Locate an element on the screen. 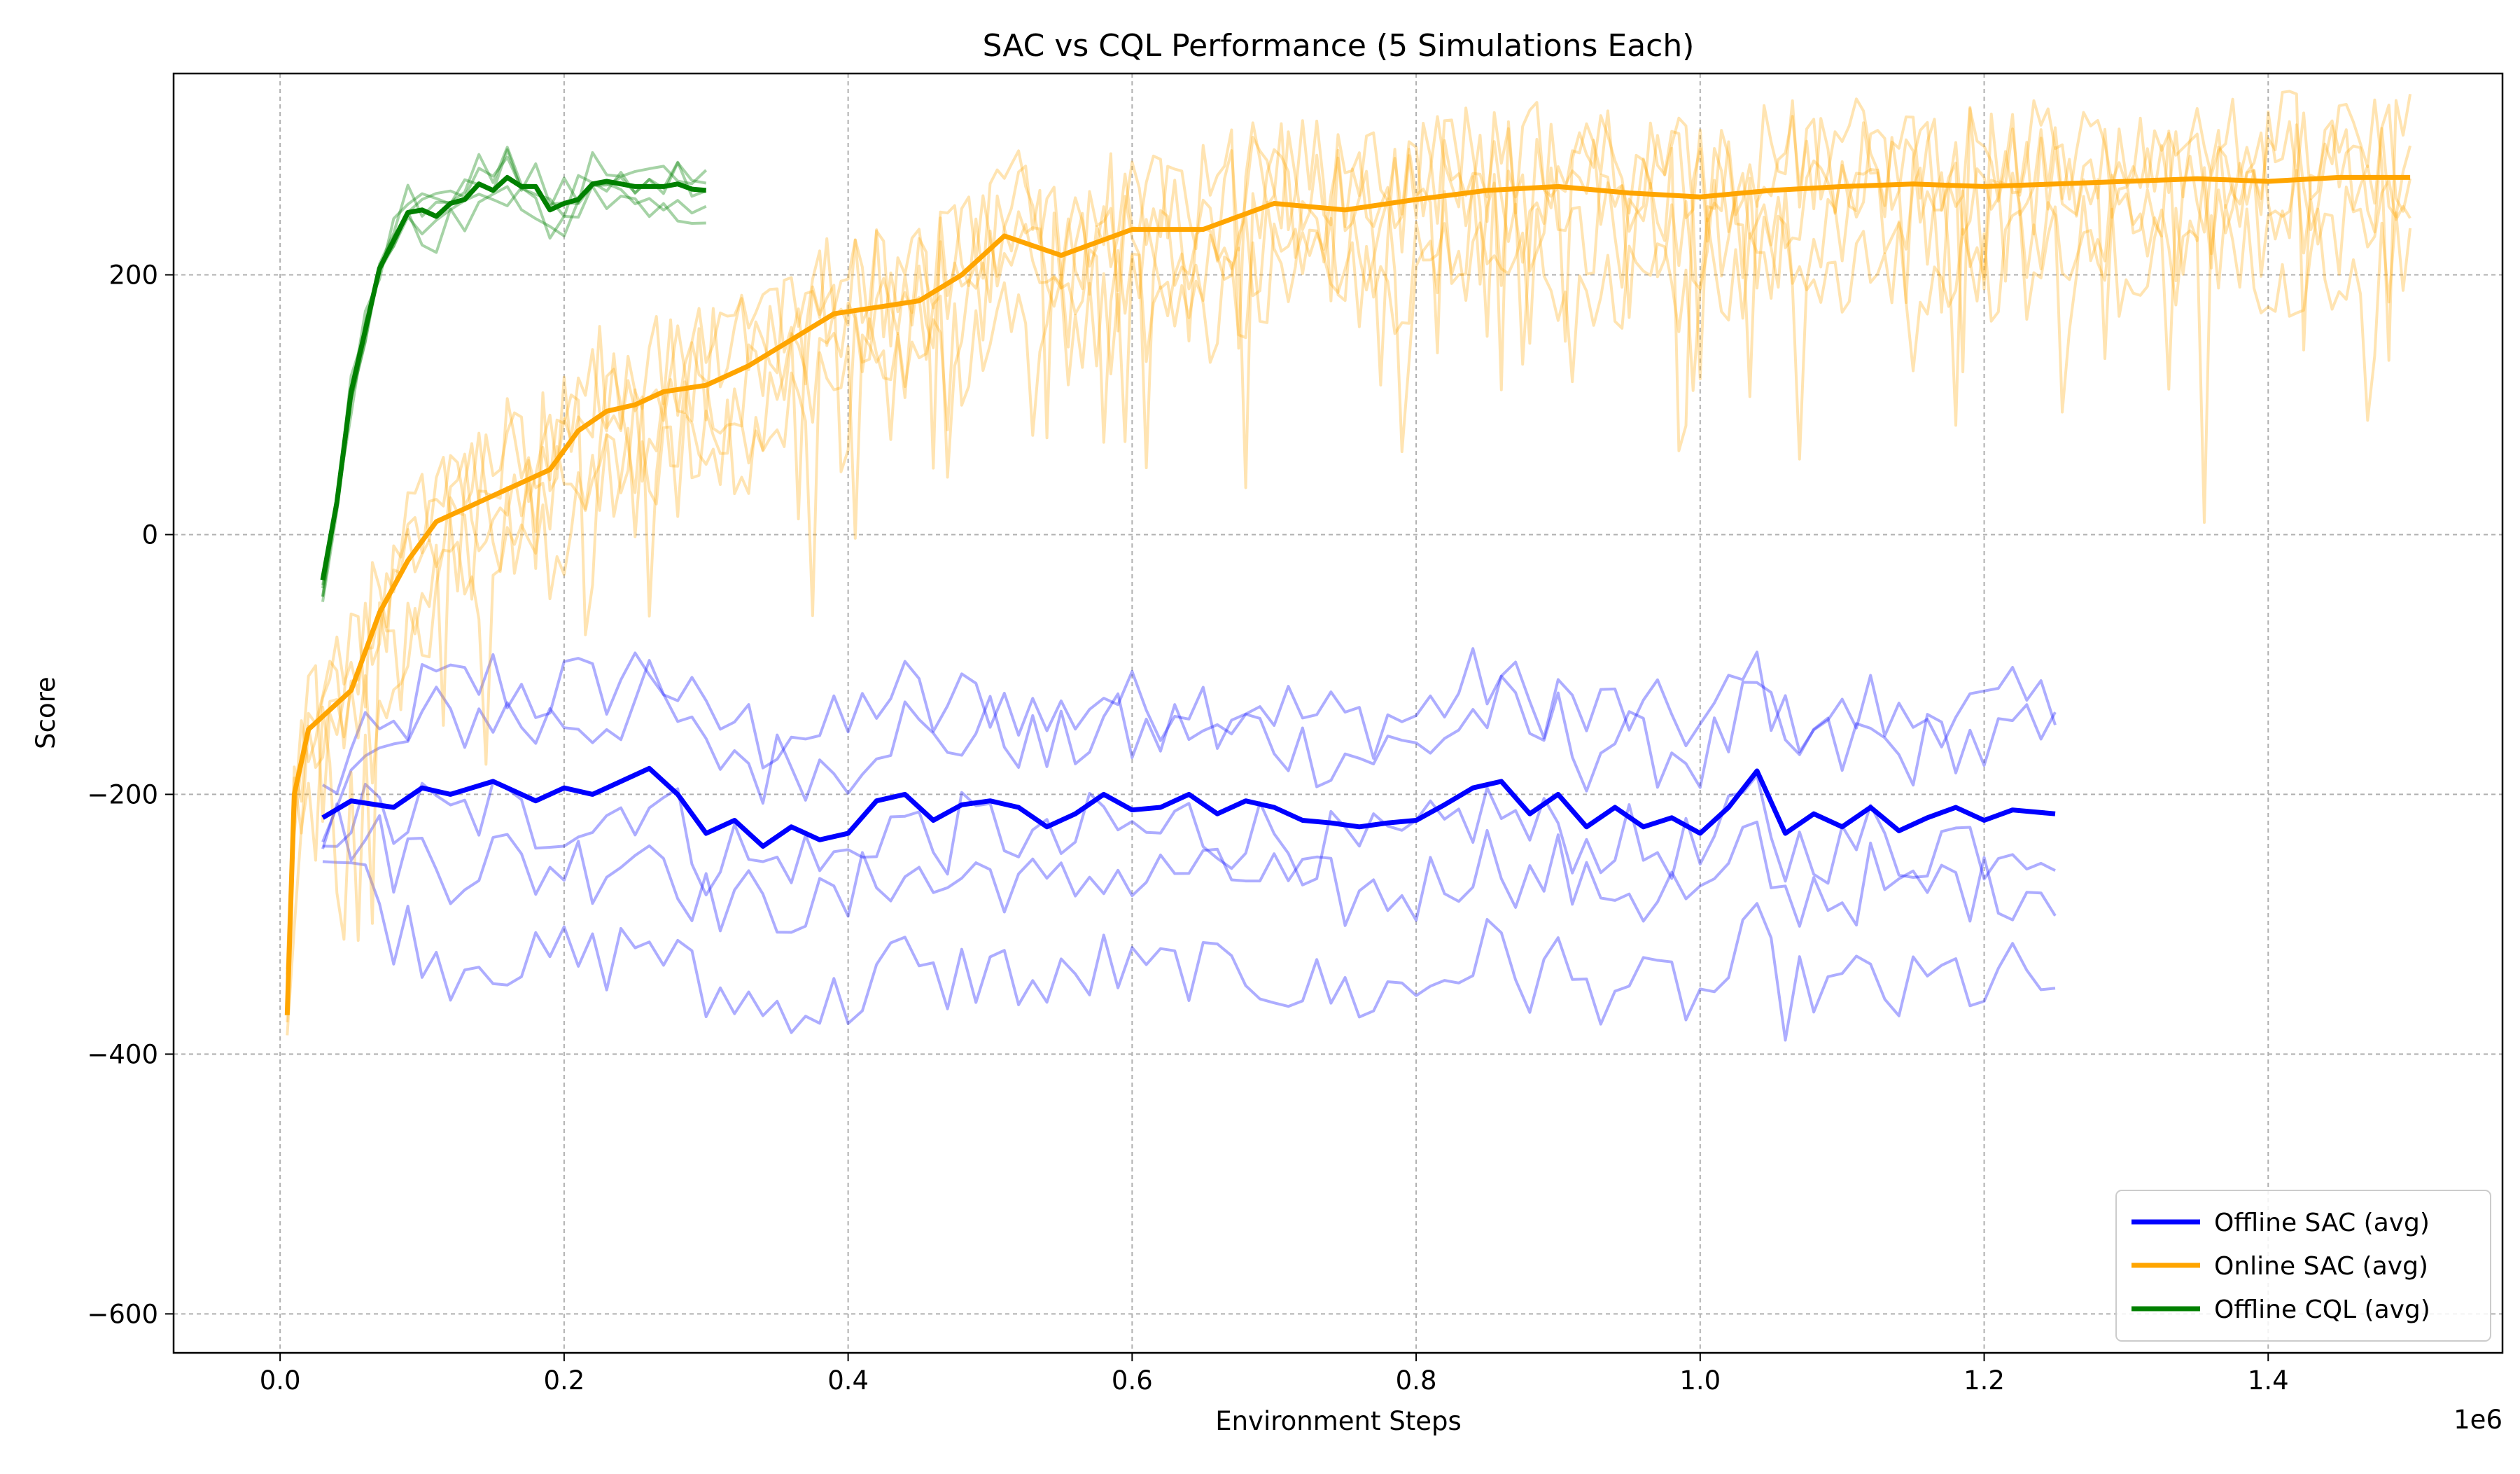 The height and width of the screenshot is (1474, 2520). x-axis-label: Environment Steps is located at coordinates (1338, 1421).